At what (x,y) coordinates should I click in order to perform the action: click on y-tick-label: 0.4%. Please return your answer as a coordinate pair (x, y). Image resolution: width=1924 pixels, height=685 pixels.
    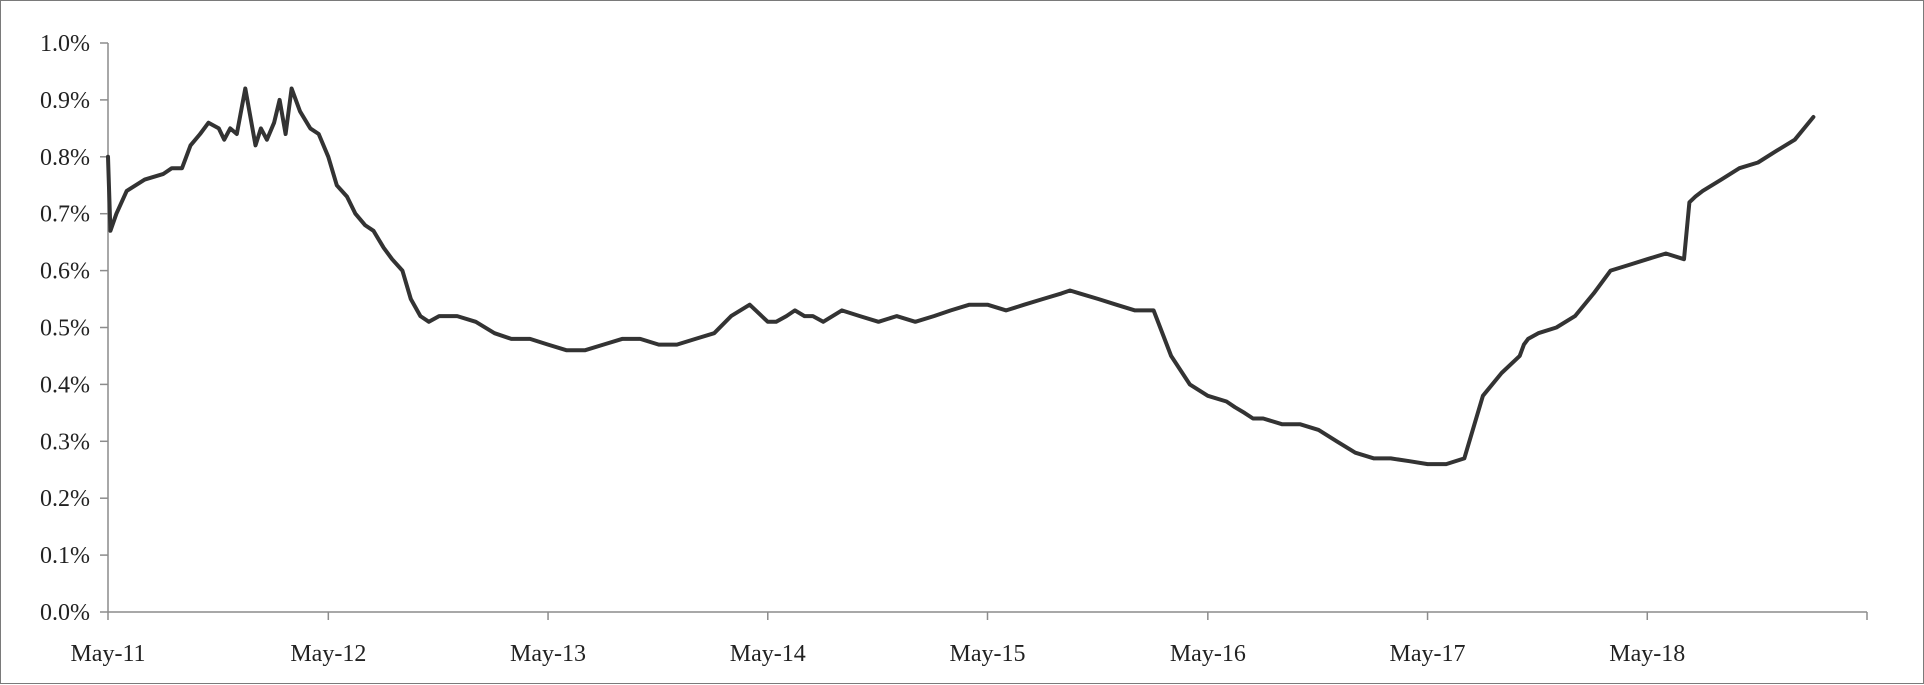
    Looking at the image, I should click on (65, 385).